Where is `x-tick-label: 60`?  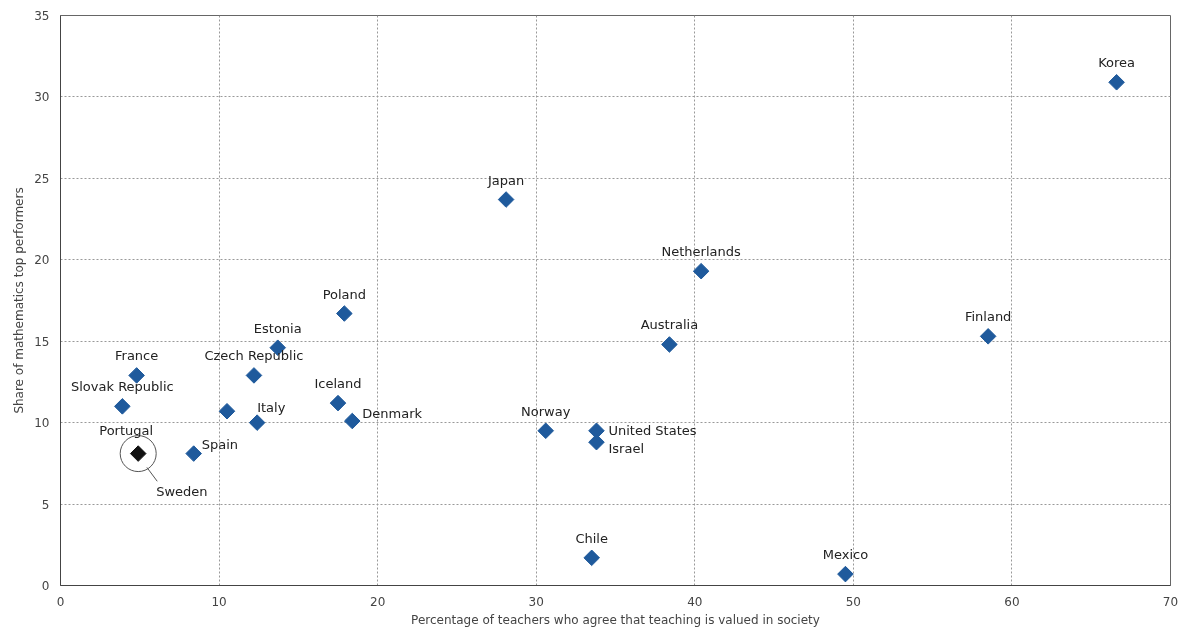 x-tick-label: 60 is located at coordinates (1012, 601).